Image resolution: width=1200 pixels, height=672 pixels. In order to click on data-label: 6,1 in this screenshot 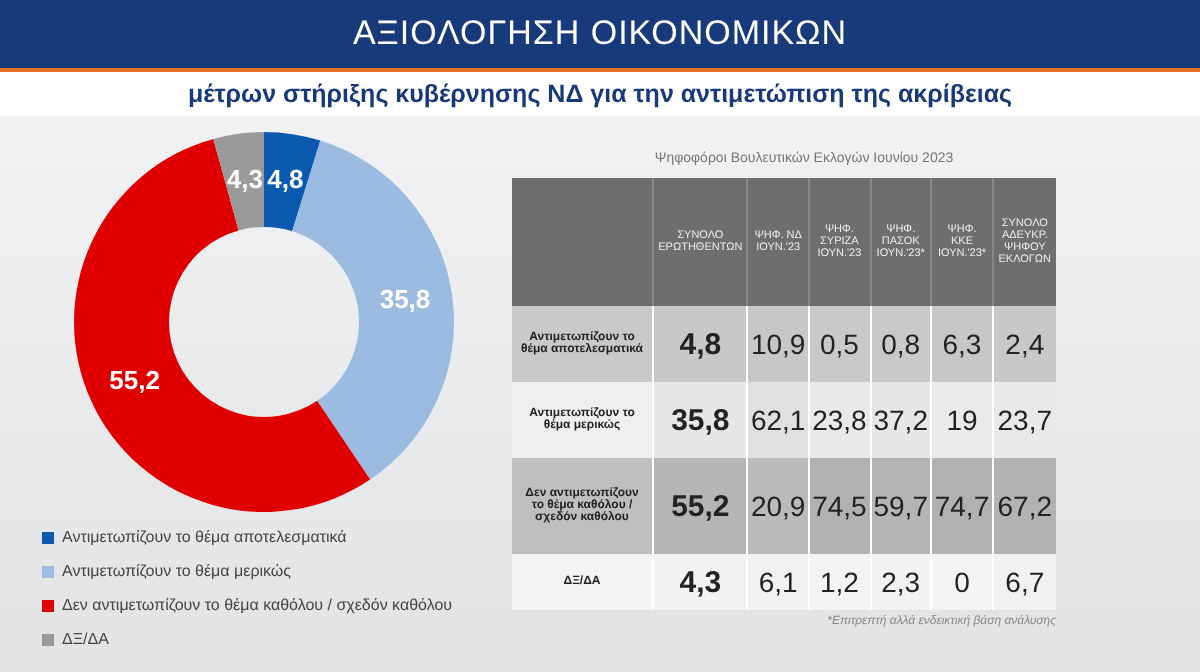, I will do `click(778, 582)`.